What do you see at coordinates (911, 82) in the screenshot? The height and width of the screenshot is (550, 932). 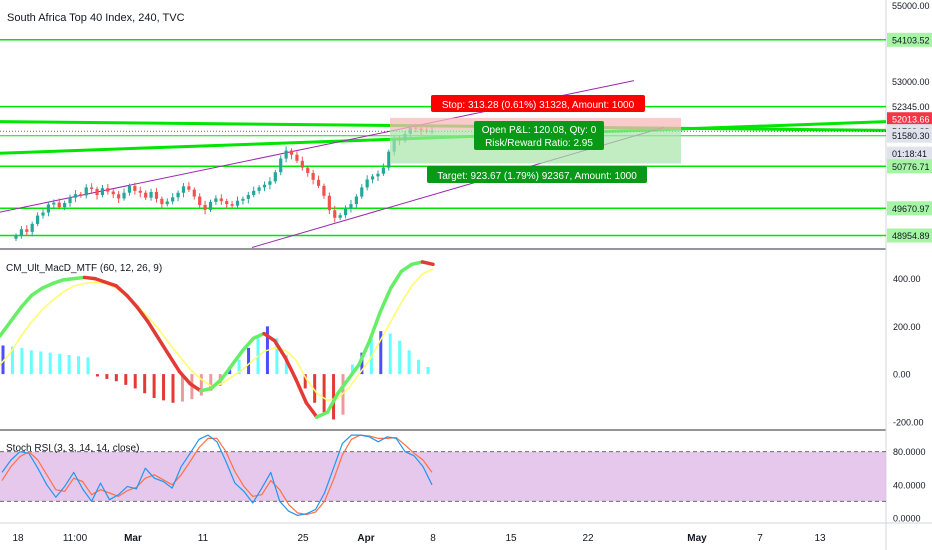 I see `price-tick-label: 53000.00` at bounding box center [911, 82].